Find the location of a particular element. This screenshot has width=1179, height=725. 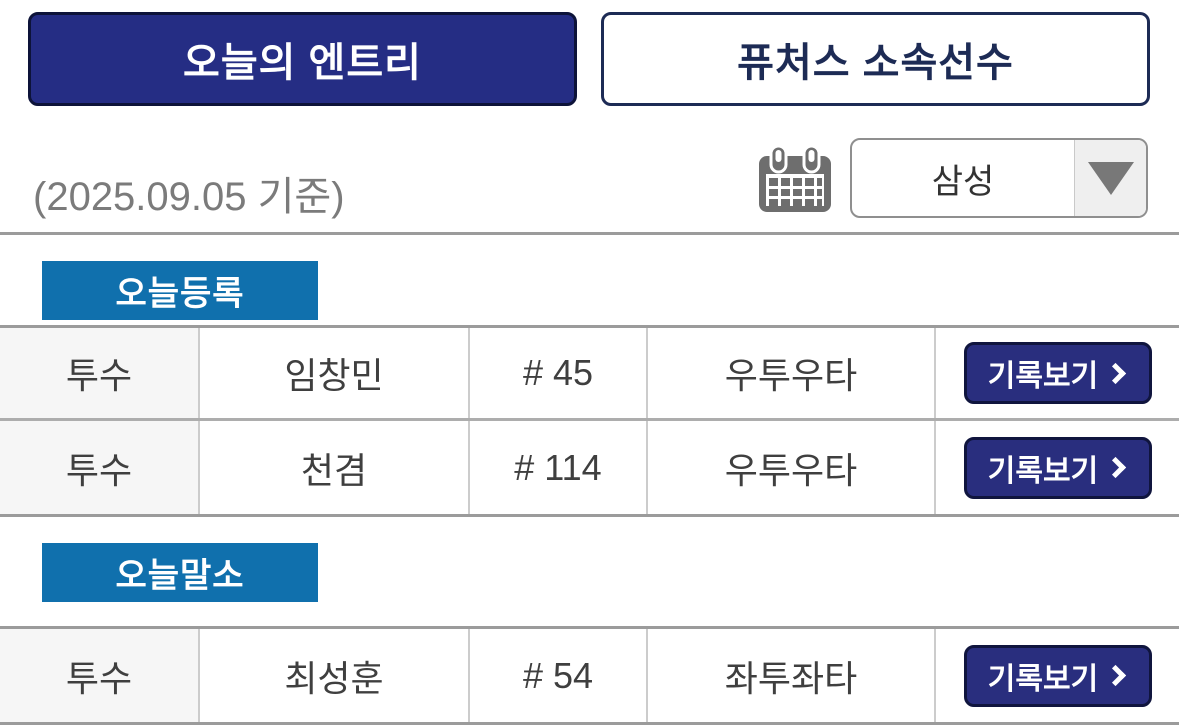

tabs-row: 오늘의 엔트리 퓨처스 소속선수 is located at coordinates (589, 53).